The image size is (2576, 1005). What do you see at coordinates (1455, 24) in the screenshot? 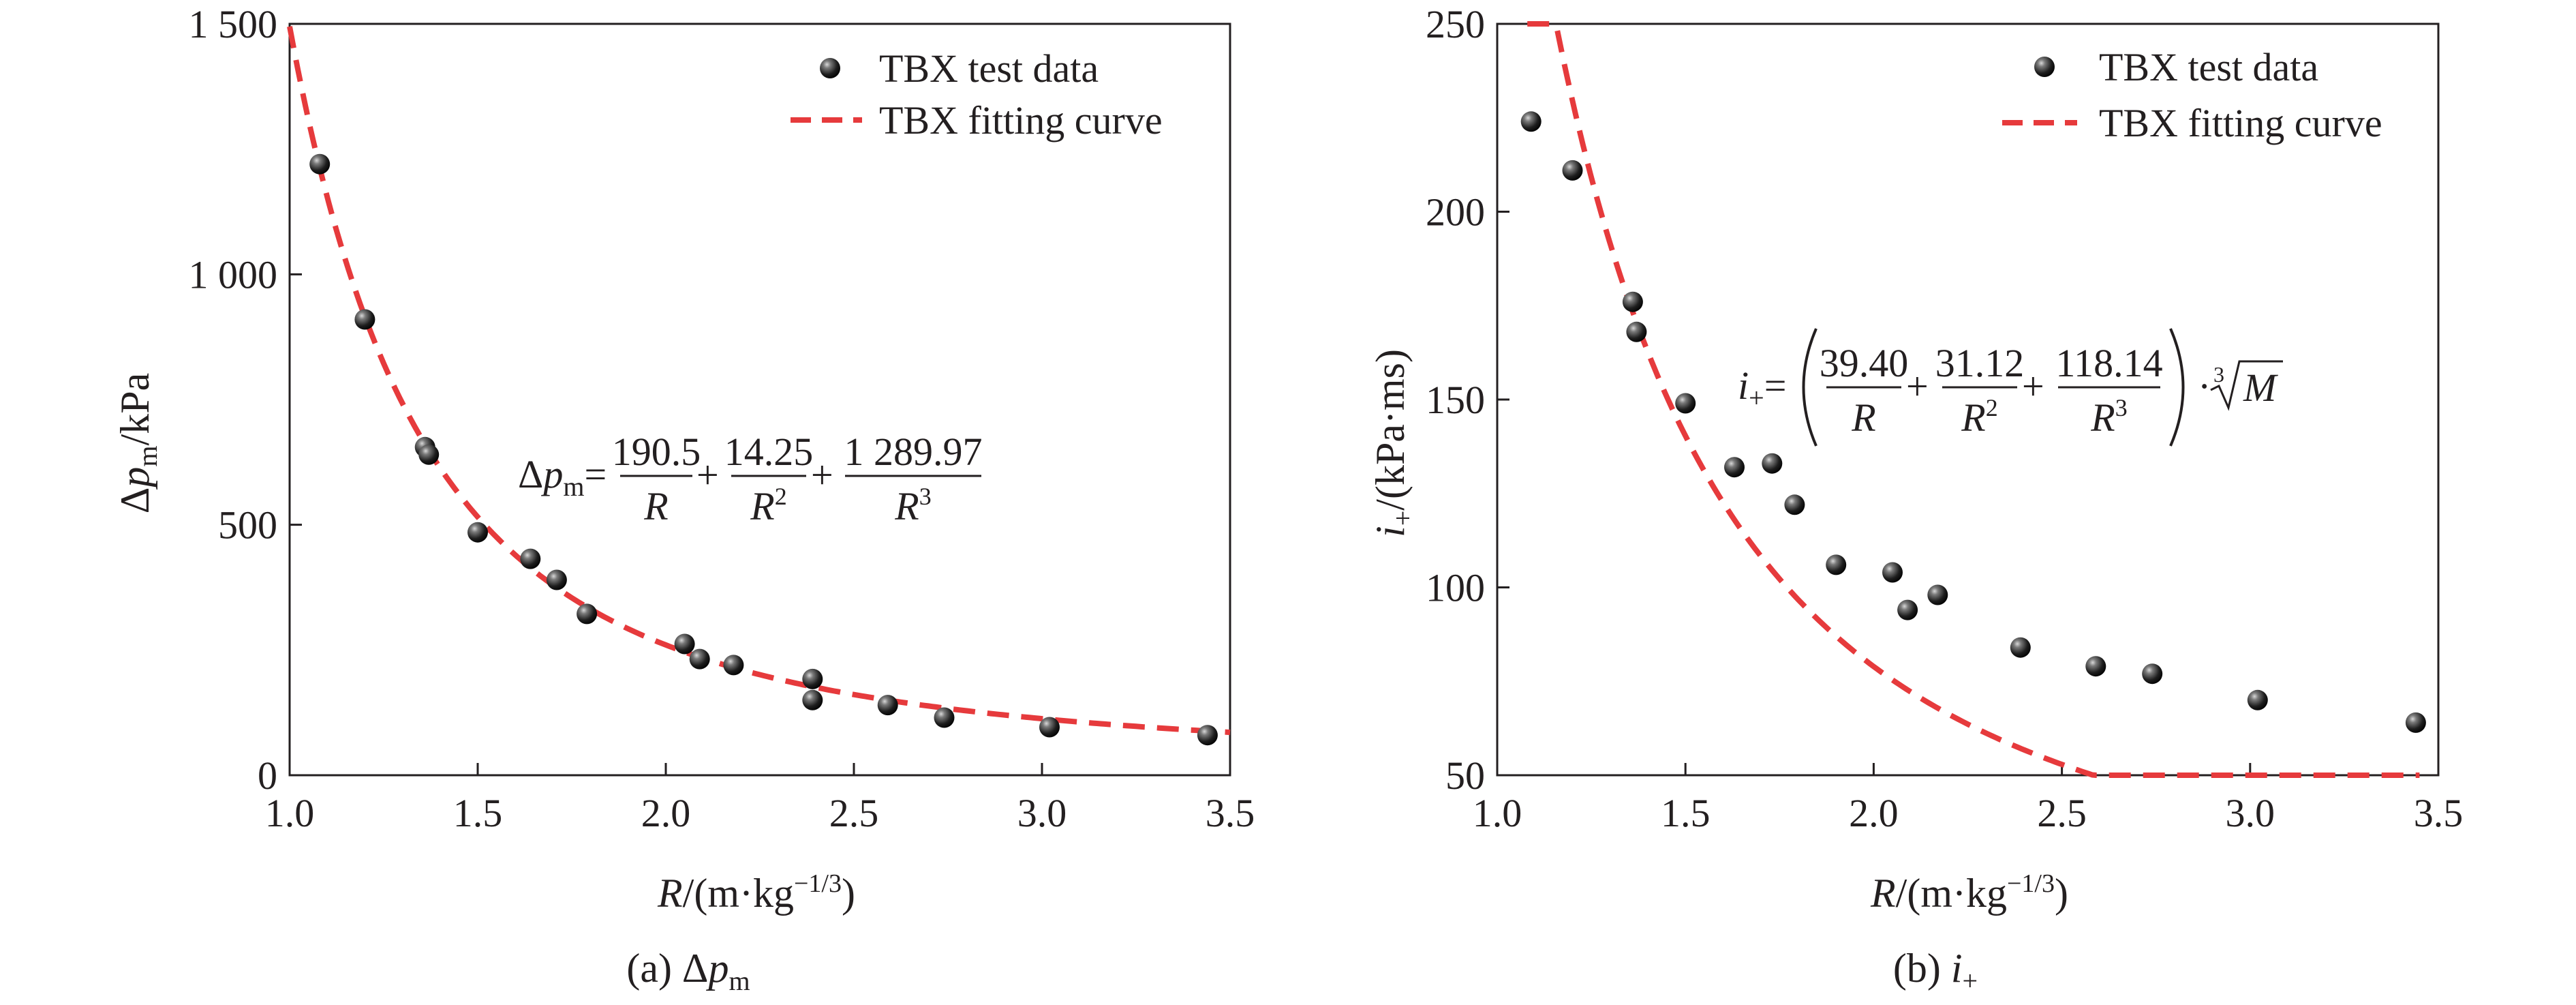
I see `y-tick-label: 250` at bounding box center [1455, 24].